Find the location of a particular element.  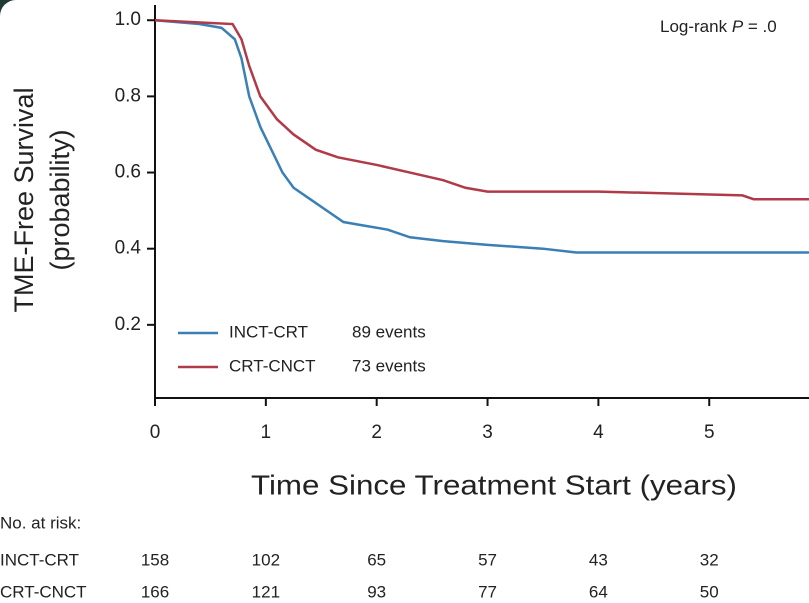

annotation: Log-rank P = .0 is located at coordinates (718, 26).